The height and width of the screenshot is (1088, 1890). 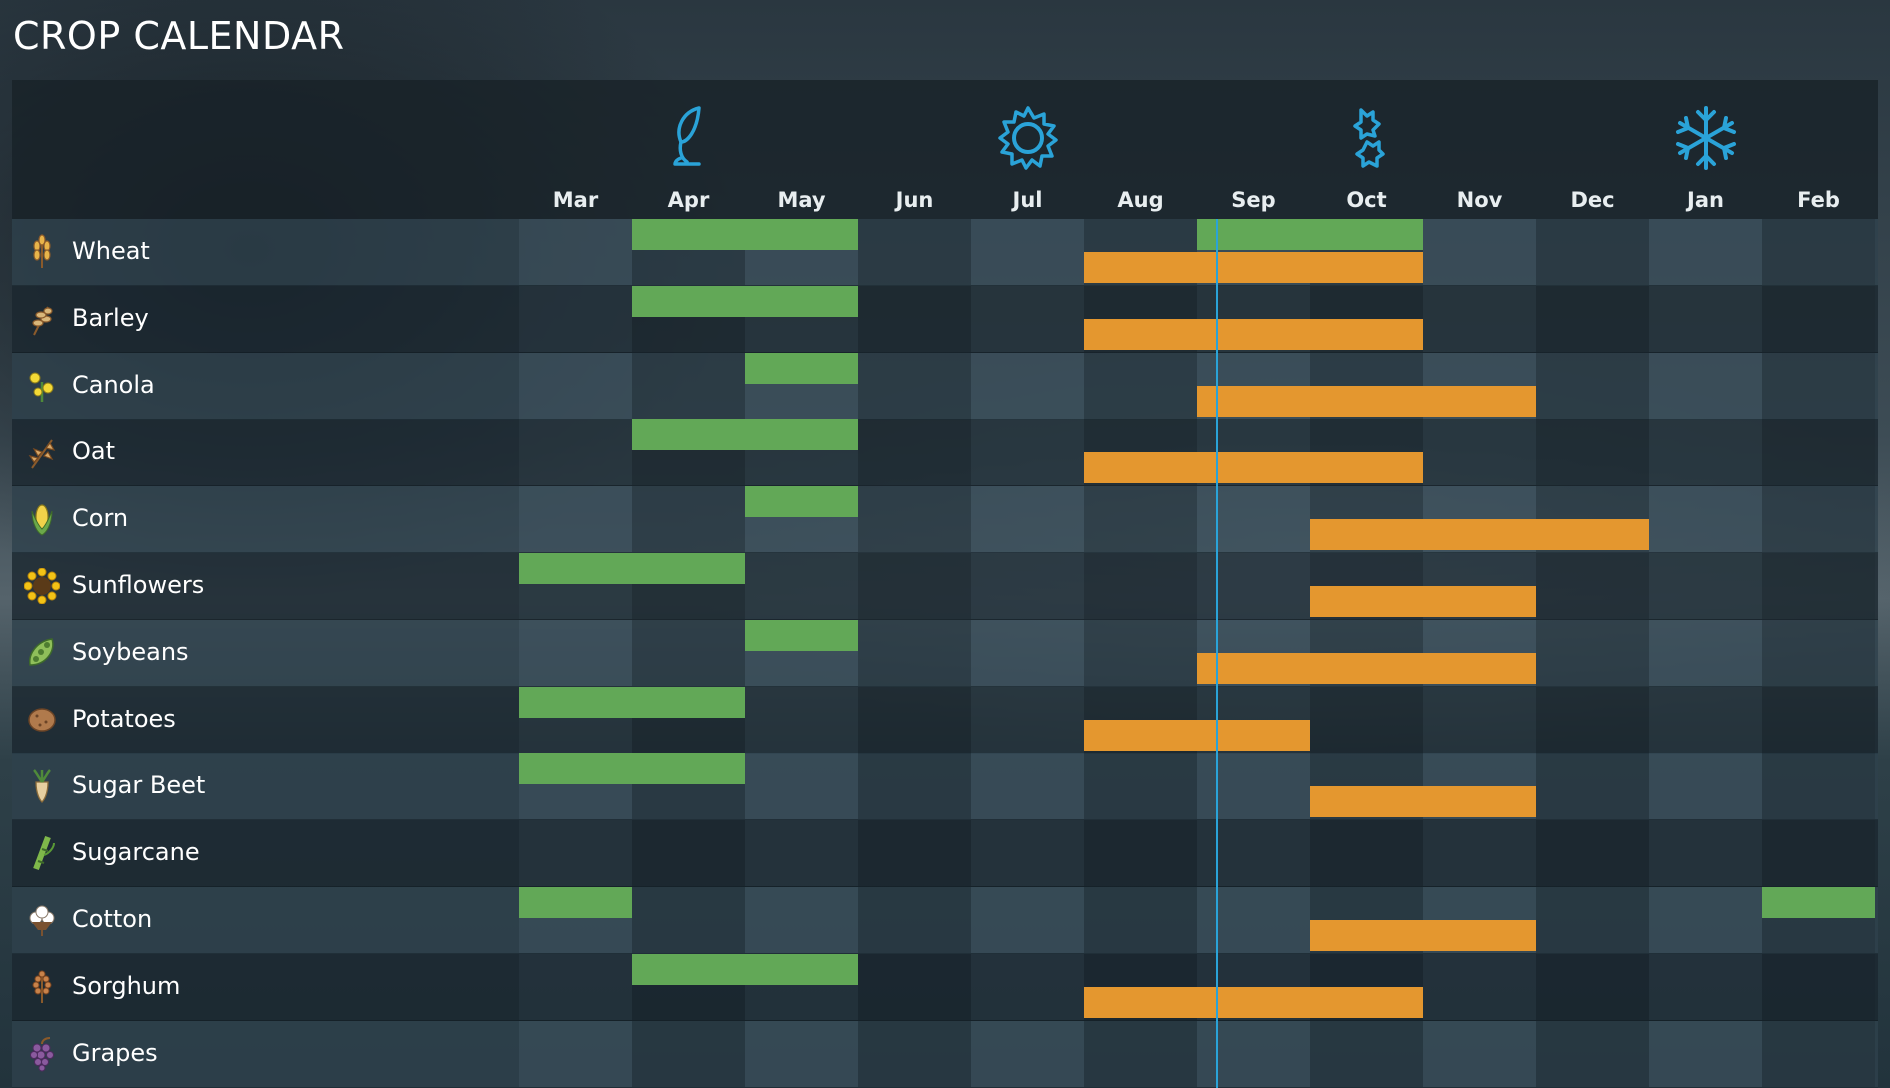 What do you see at coordinates (42, 452) in the screenshot?
I see `oat-icon` at bounding box center [42, 452].